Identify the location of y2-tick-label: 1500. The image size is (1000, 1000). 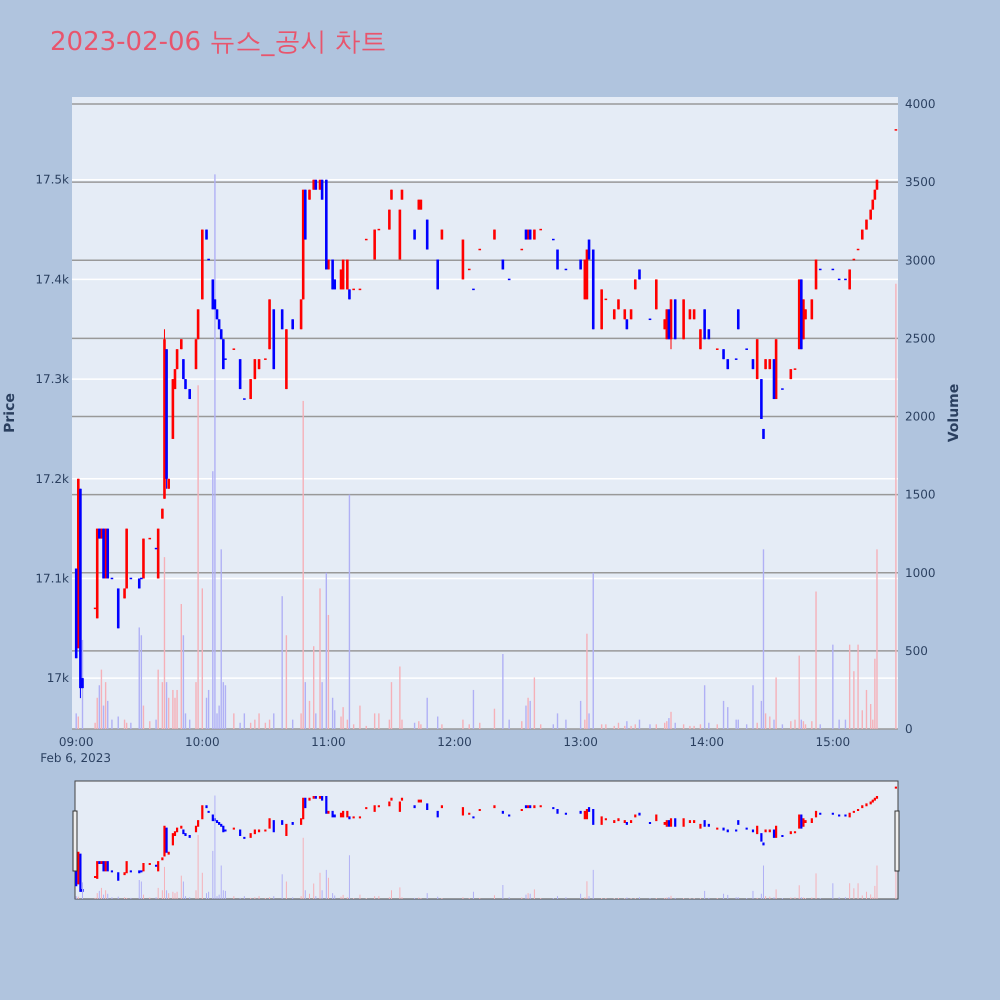
(920, 495).